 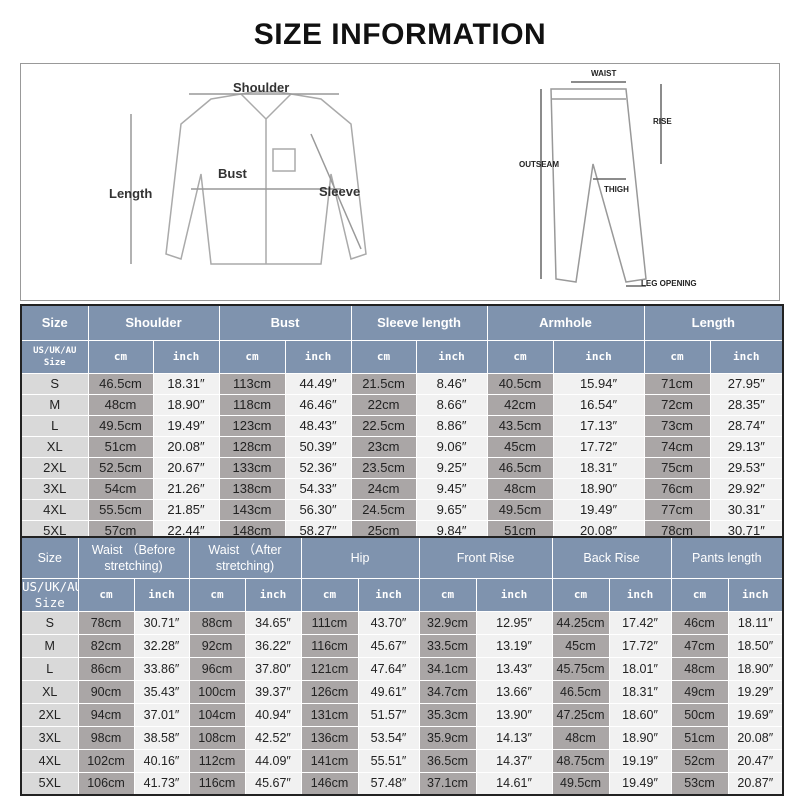 What do you see at coordinates (485, 557) in the screenshot?
I see `column-header: Front Rise` at bounding box center [485, 557].